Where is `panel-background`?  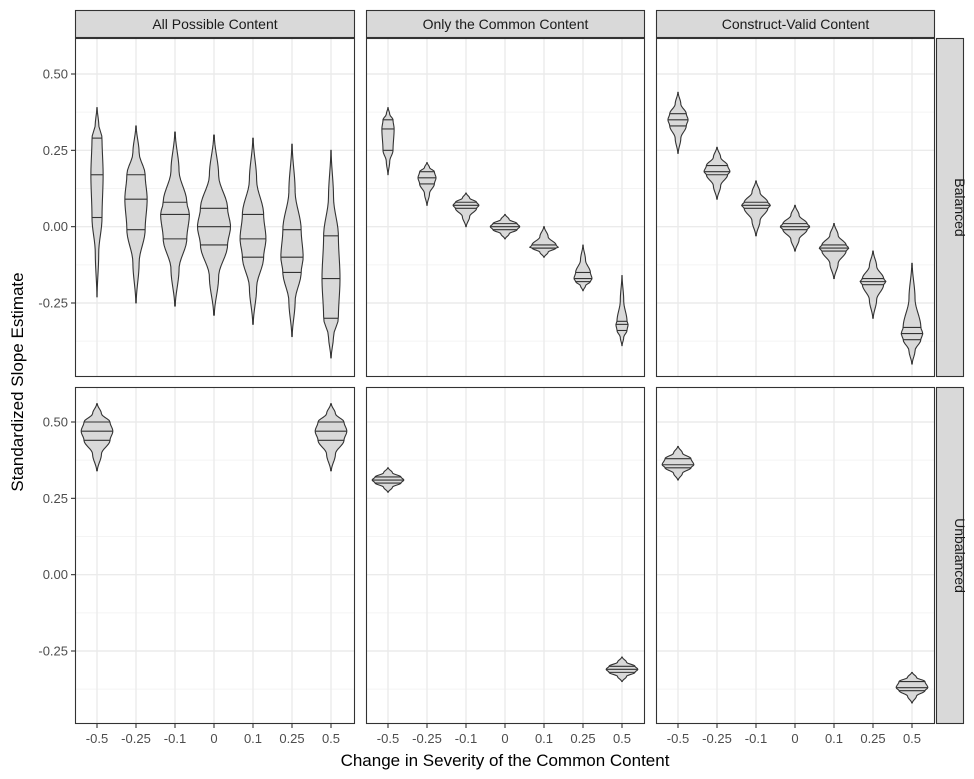 panel-background is located at coordinates (215, 555).